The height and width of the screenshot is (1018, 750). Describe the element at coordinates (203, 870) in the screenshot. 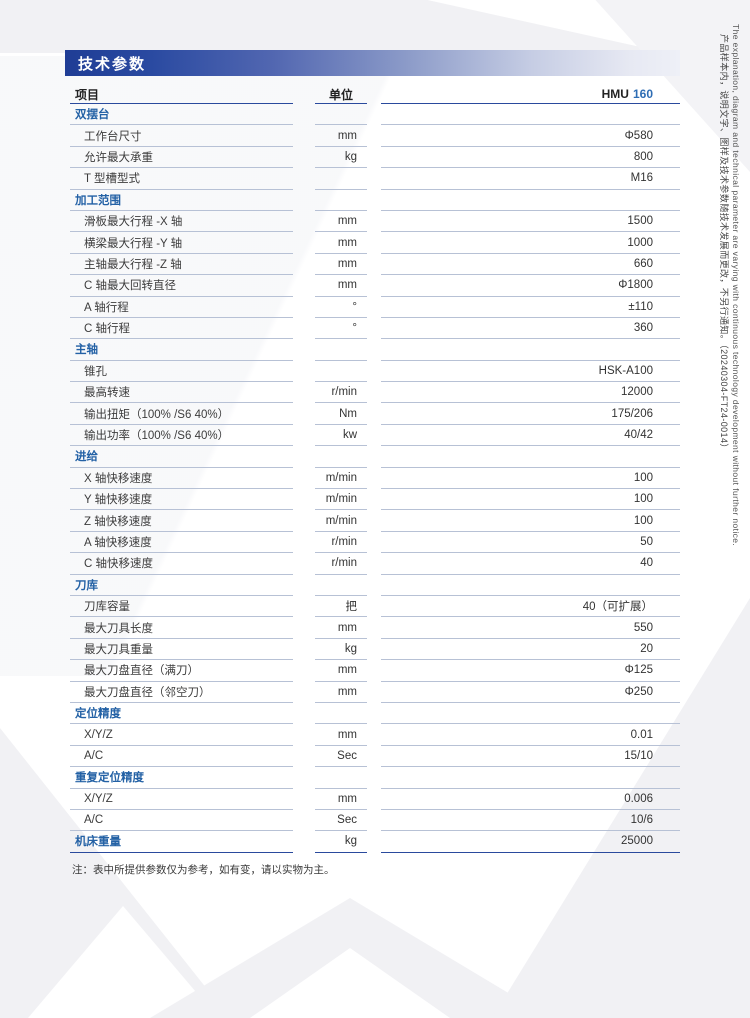

I see `footnote: 注：表中所提供参数仅为参考，如有变，请以实物为主。` at that location.